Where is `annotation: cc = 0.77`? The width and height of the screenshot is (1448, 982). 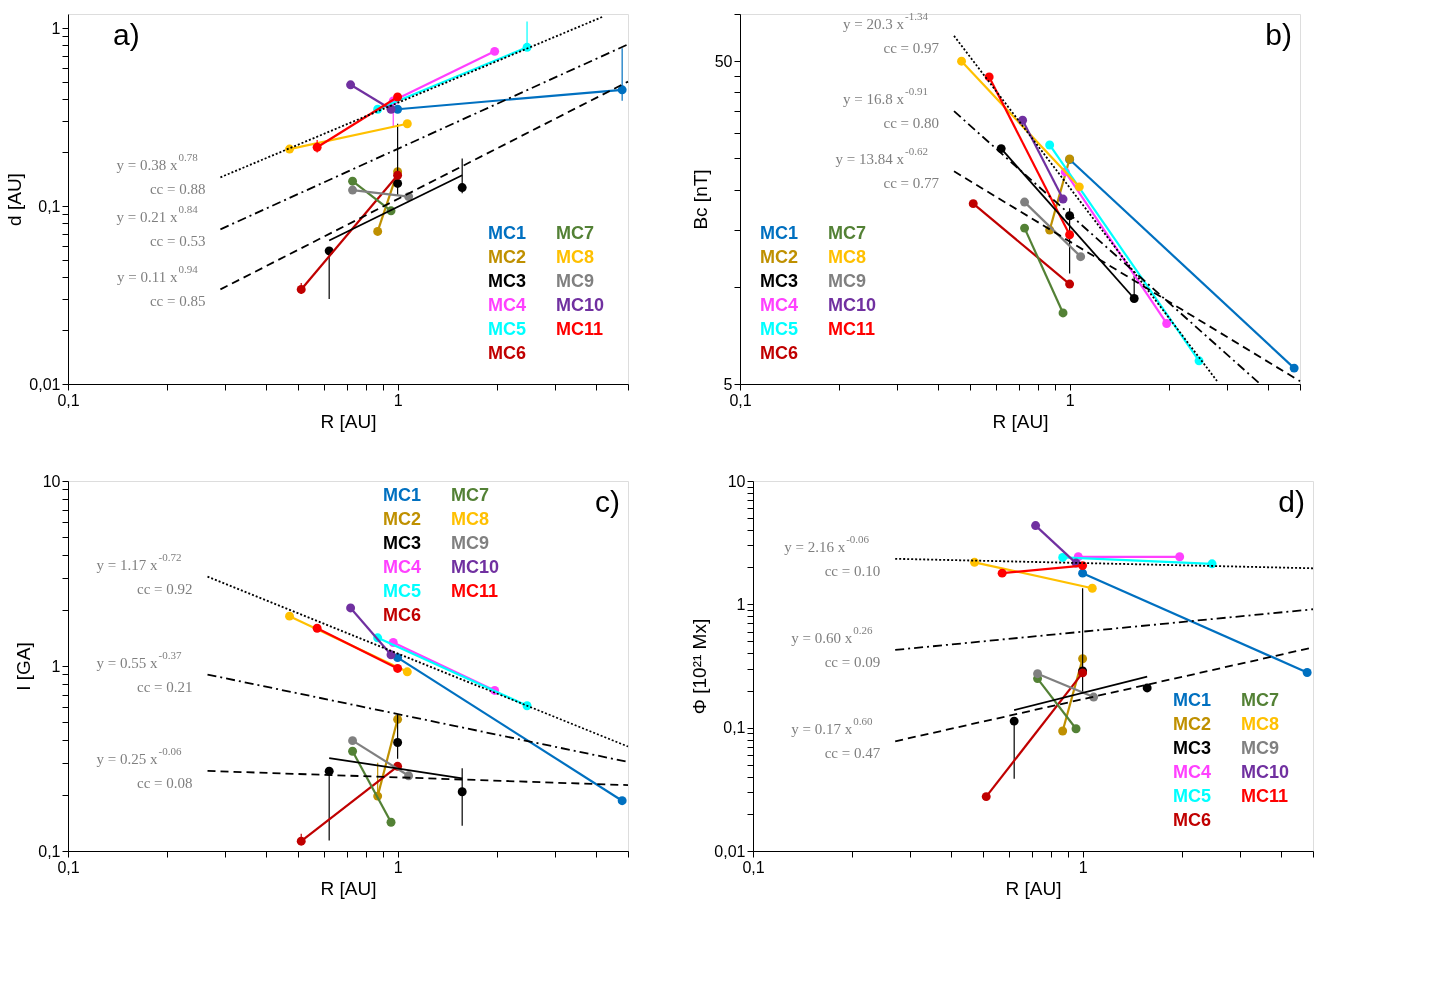 annotation: cc = 0.77 is located at coordinates (911, 183).